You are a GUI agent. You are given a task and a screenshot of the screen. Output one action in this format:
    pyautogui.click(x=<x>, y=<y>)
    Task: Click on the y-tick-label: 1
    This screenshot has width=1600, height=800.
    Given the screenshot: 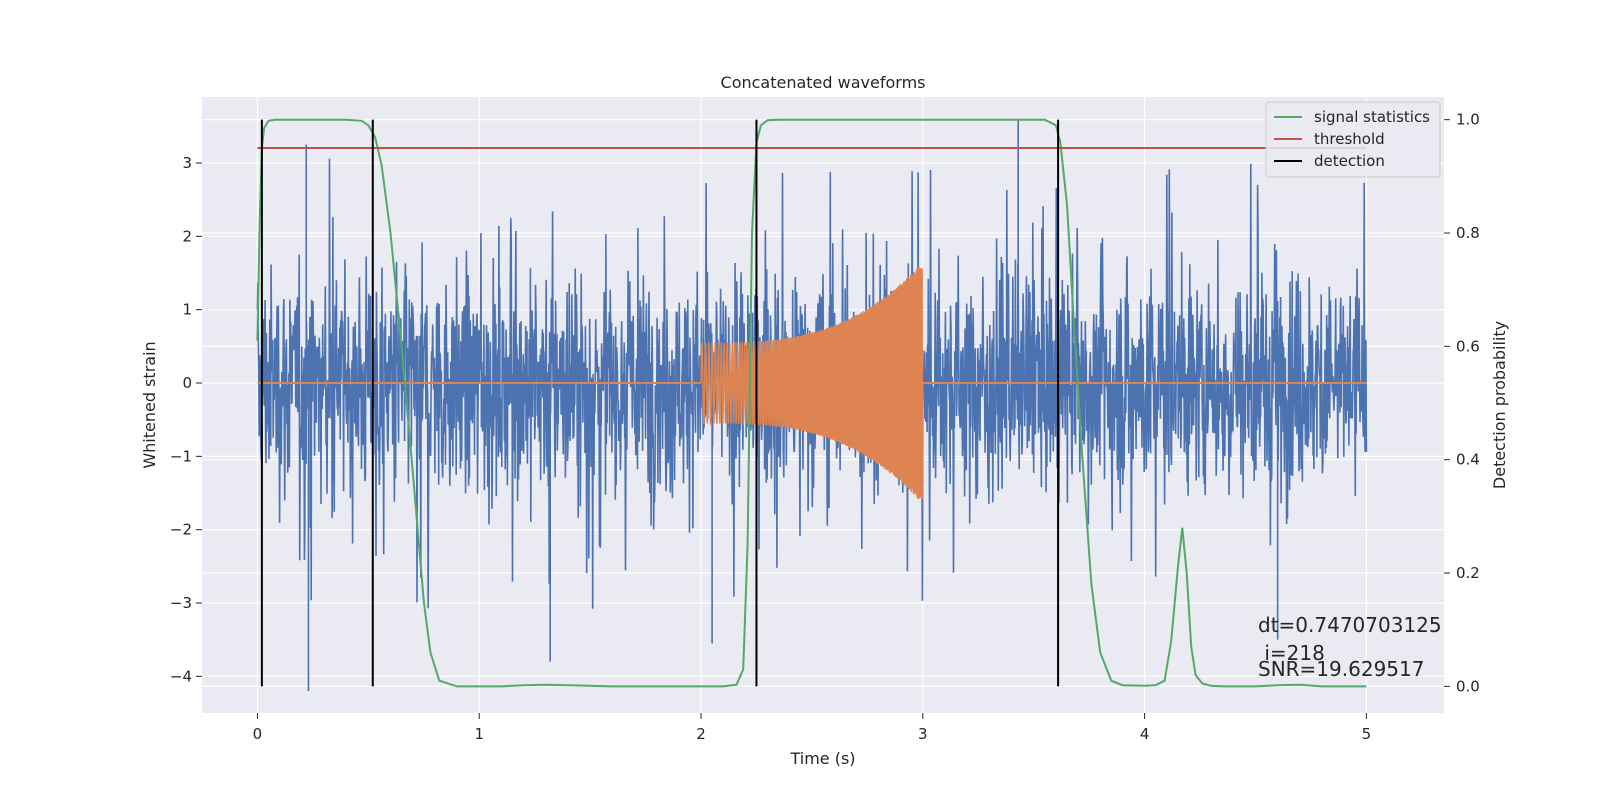 What is the action you would take?
    pyautogui.click(x=187, y=310)
    